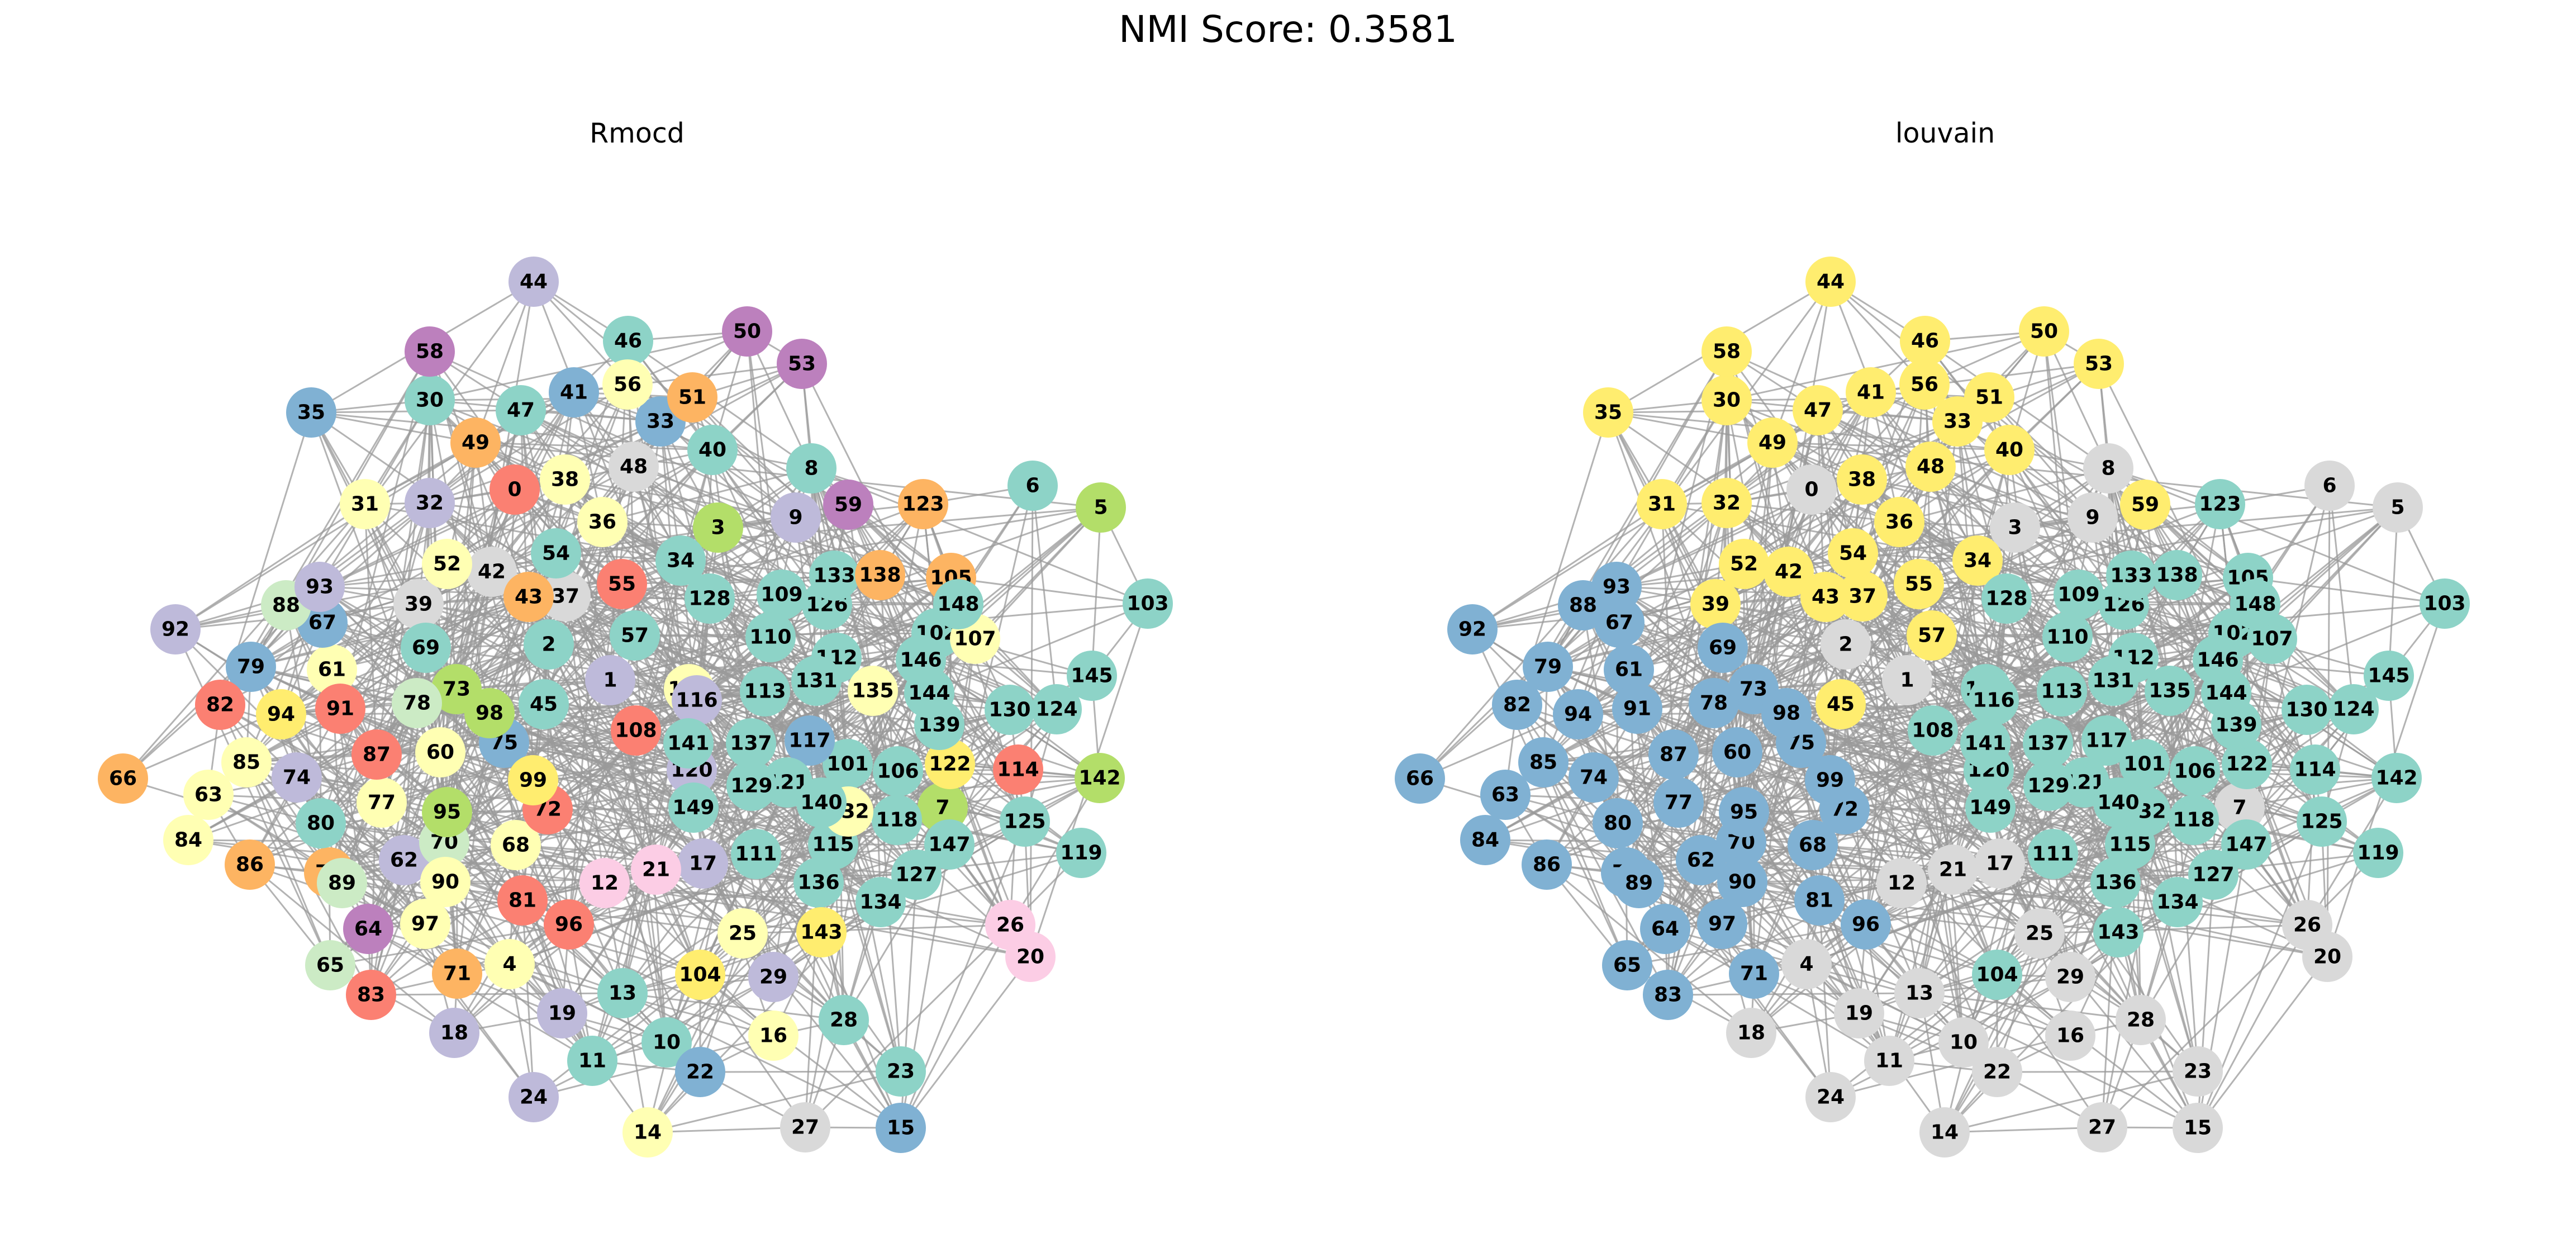 The image size is (2576, 1238). What do you see at coordinates (1989, 397) in the screenshot?
I see `graph-node-louvain-51: 51` at bounding box center [1989, 397].